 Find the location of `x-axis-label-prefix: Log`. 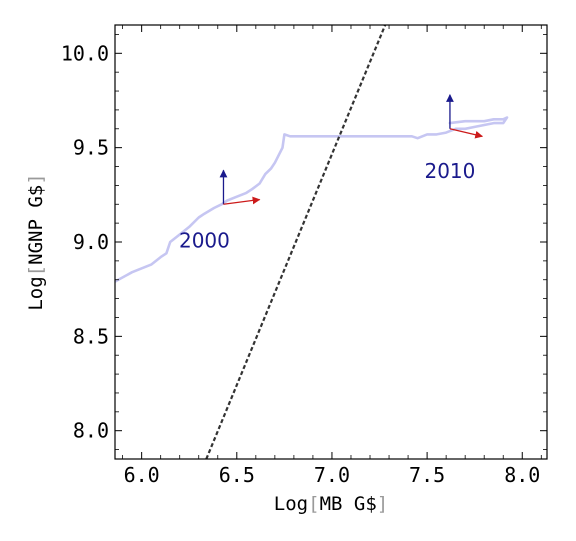

x-axis-label-prefix: Log is located at coordinates (291, 504).